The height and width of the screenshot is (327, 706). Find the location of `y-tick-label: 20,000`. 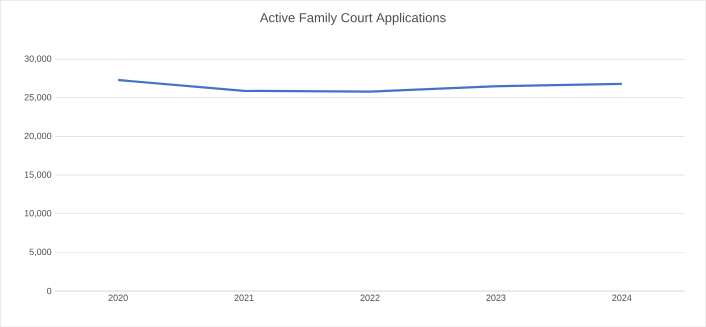

y-tick-label: 20,000 is located at coordinates (38, 136).